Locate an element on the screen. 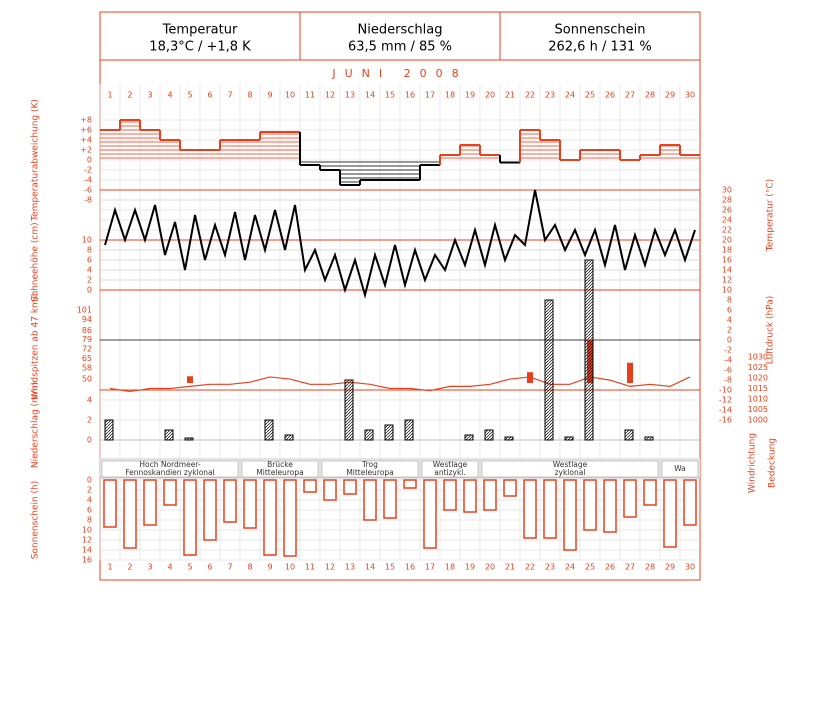  temperature-line is located at coordinates (400, 244).